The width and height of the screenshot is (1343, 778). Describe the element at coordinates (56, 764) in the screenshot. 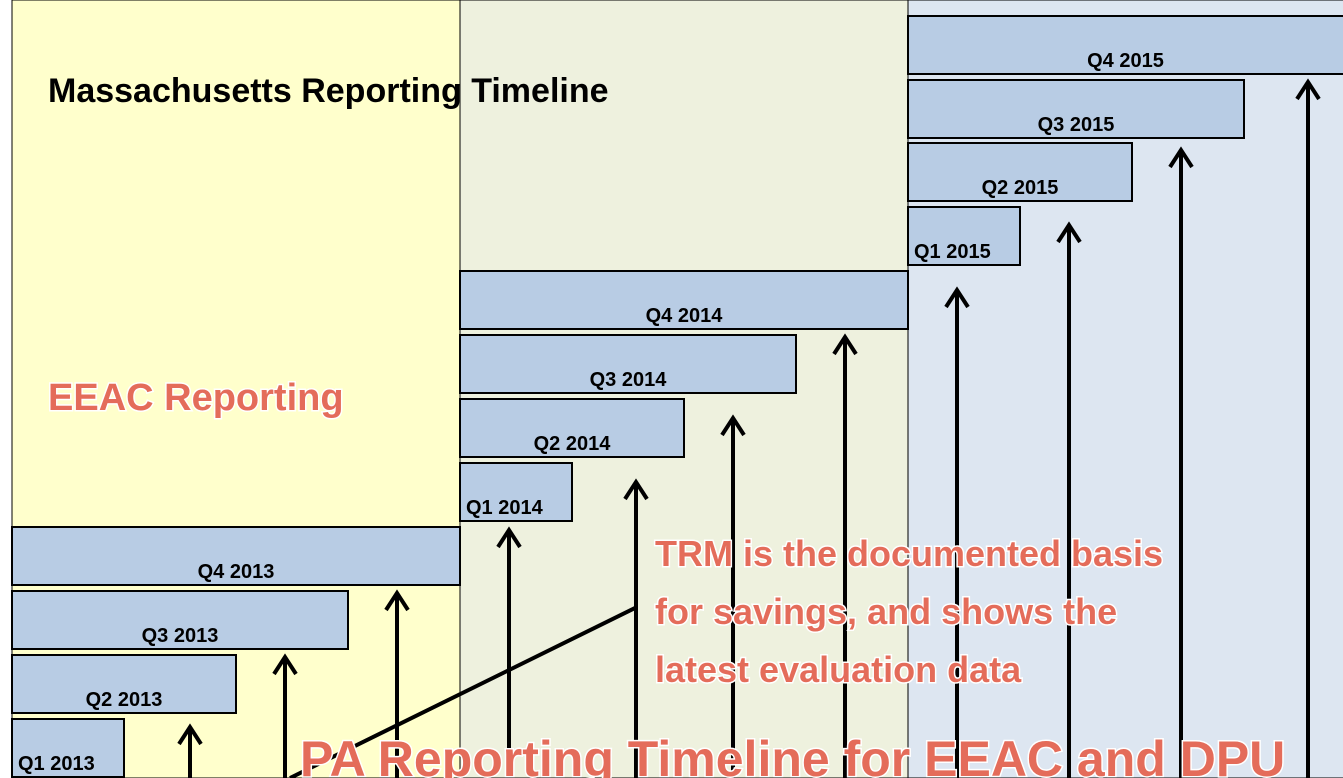

I see `quarter-label: Q1 2013` at that location.